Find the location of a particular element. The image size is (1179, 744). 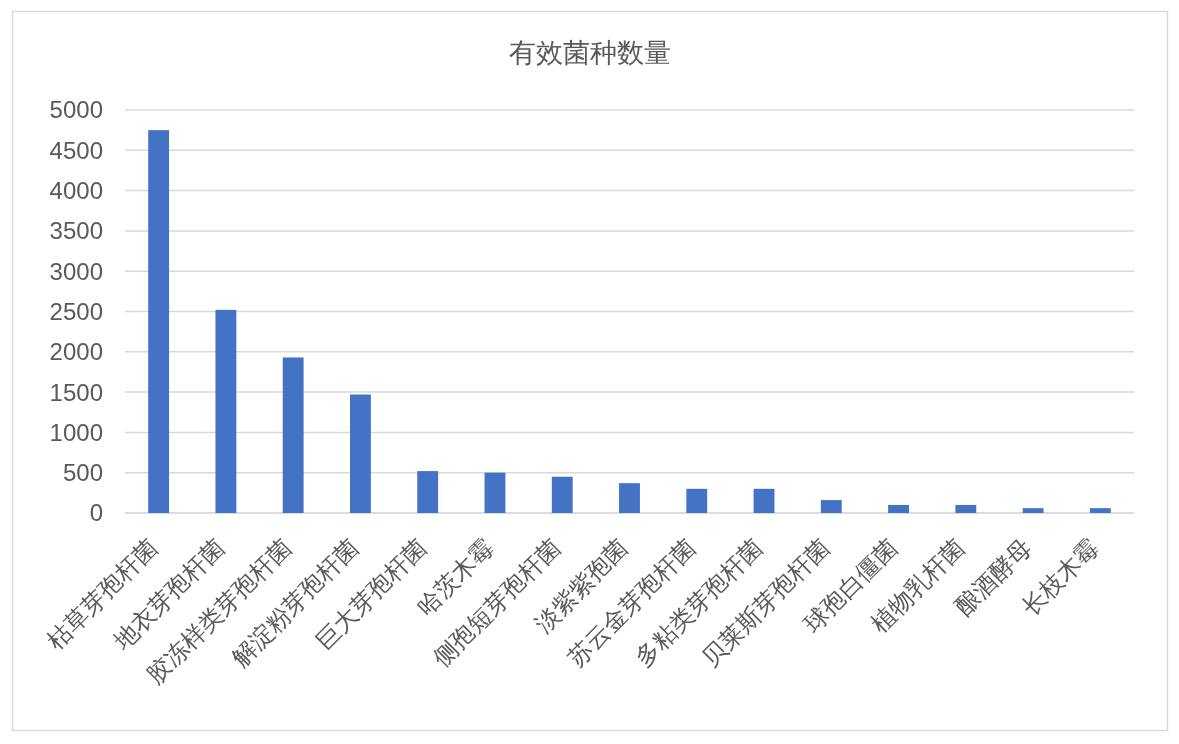

y-tick-label: 0 is located at coordinates (96, 513).